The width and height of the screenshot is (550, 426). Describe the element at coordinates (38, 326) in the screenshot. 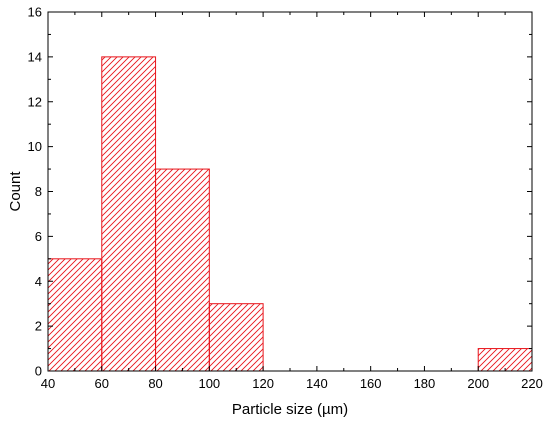

I see `y-tick-label-2: 2` at that location.